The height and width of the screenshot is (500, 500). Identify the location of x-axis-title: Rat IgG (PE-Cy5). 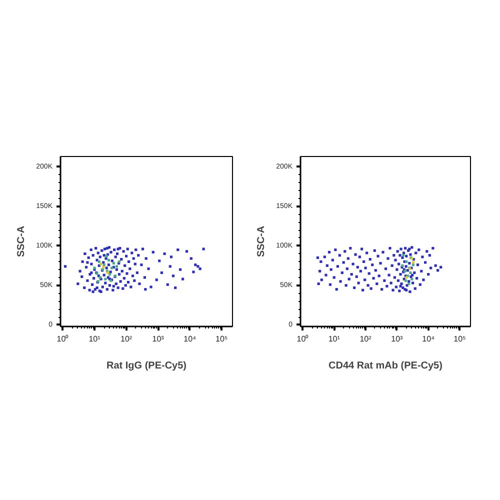
(146, 366).